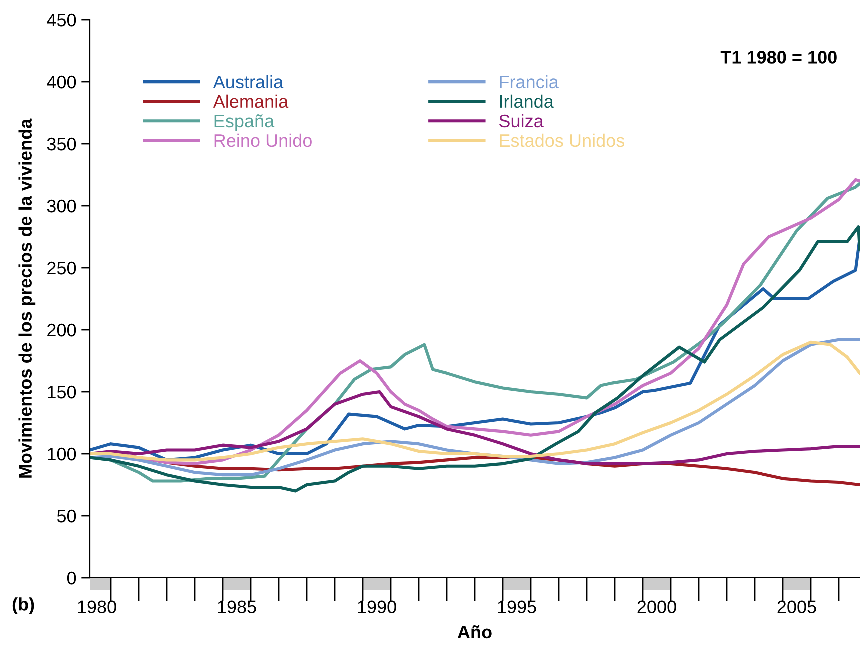 The image size is (860, 653). What do you see at coordinates (475, 428) in the screenshot?
I see `line-series` at bounding box center [475, 428].